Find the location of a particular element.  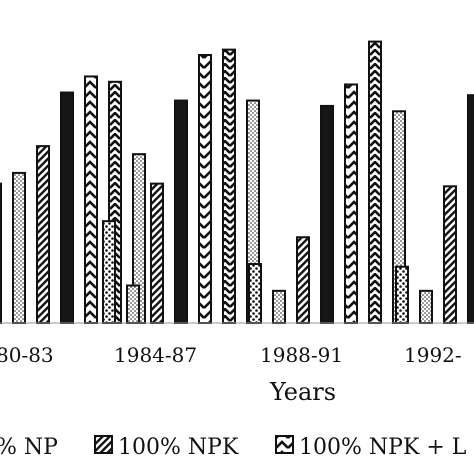

category-labels: 80-83 1984-87 1988-91 1992- is located at coordinates (231, 355).